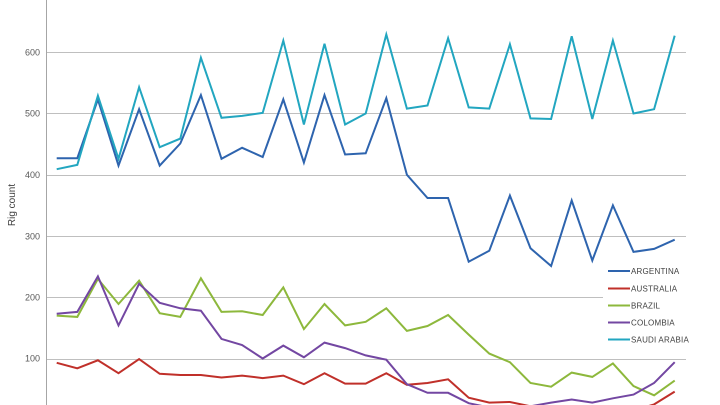  I want to click on y-tick-labels: 100 200 300 400 500 600, so click(32, 205).